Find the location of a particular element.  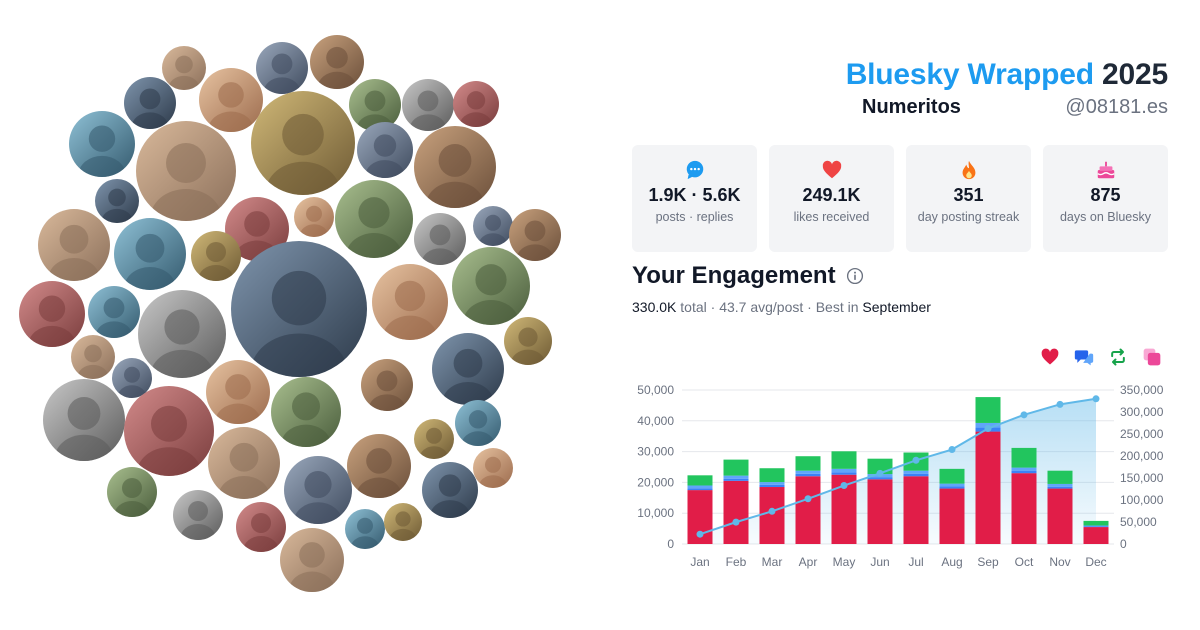

year-label: 2025 is located at coordinates (1135, 74).